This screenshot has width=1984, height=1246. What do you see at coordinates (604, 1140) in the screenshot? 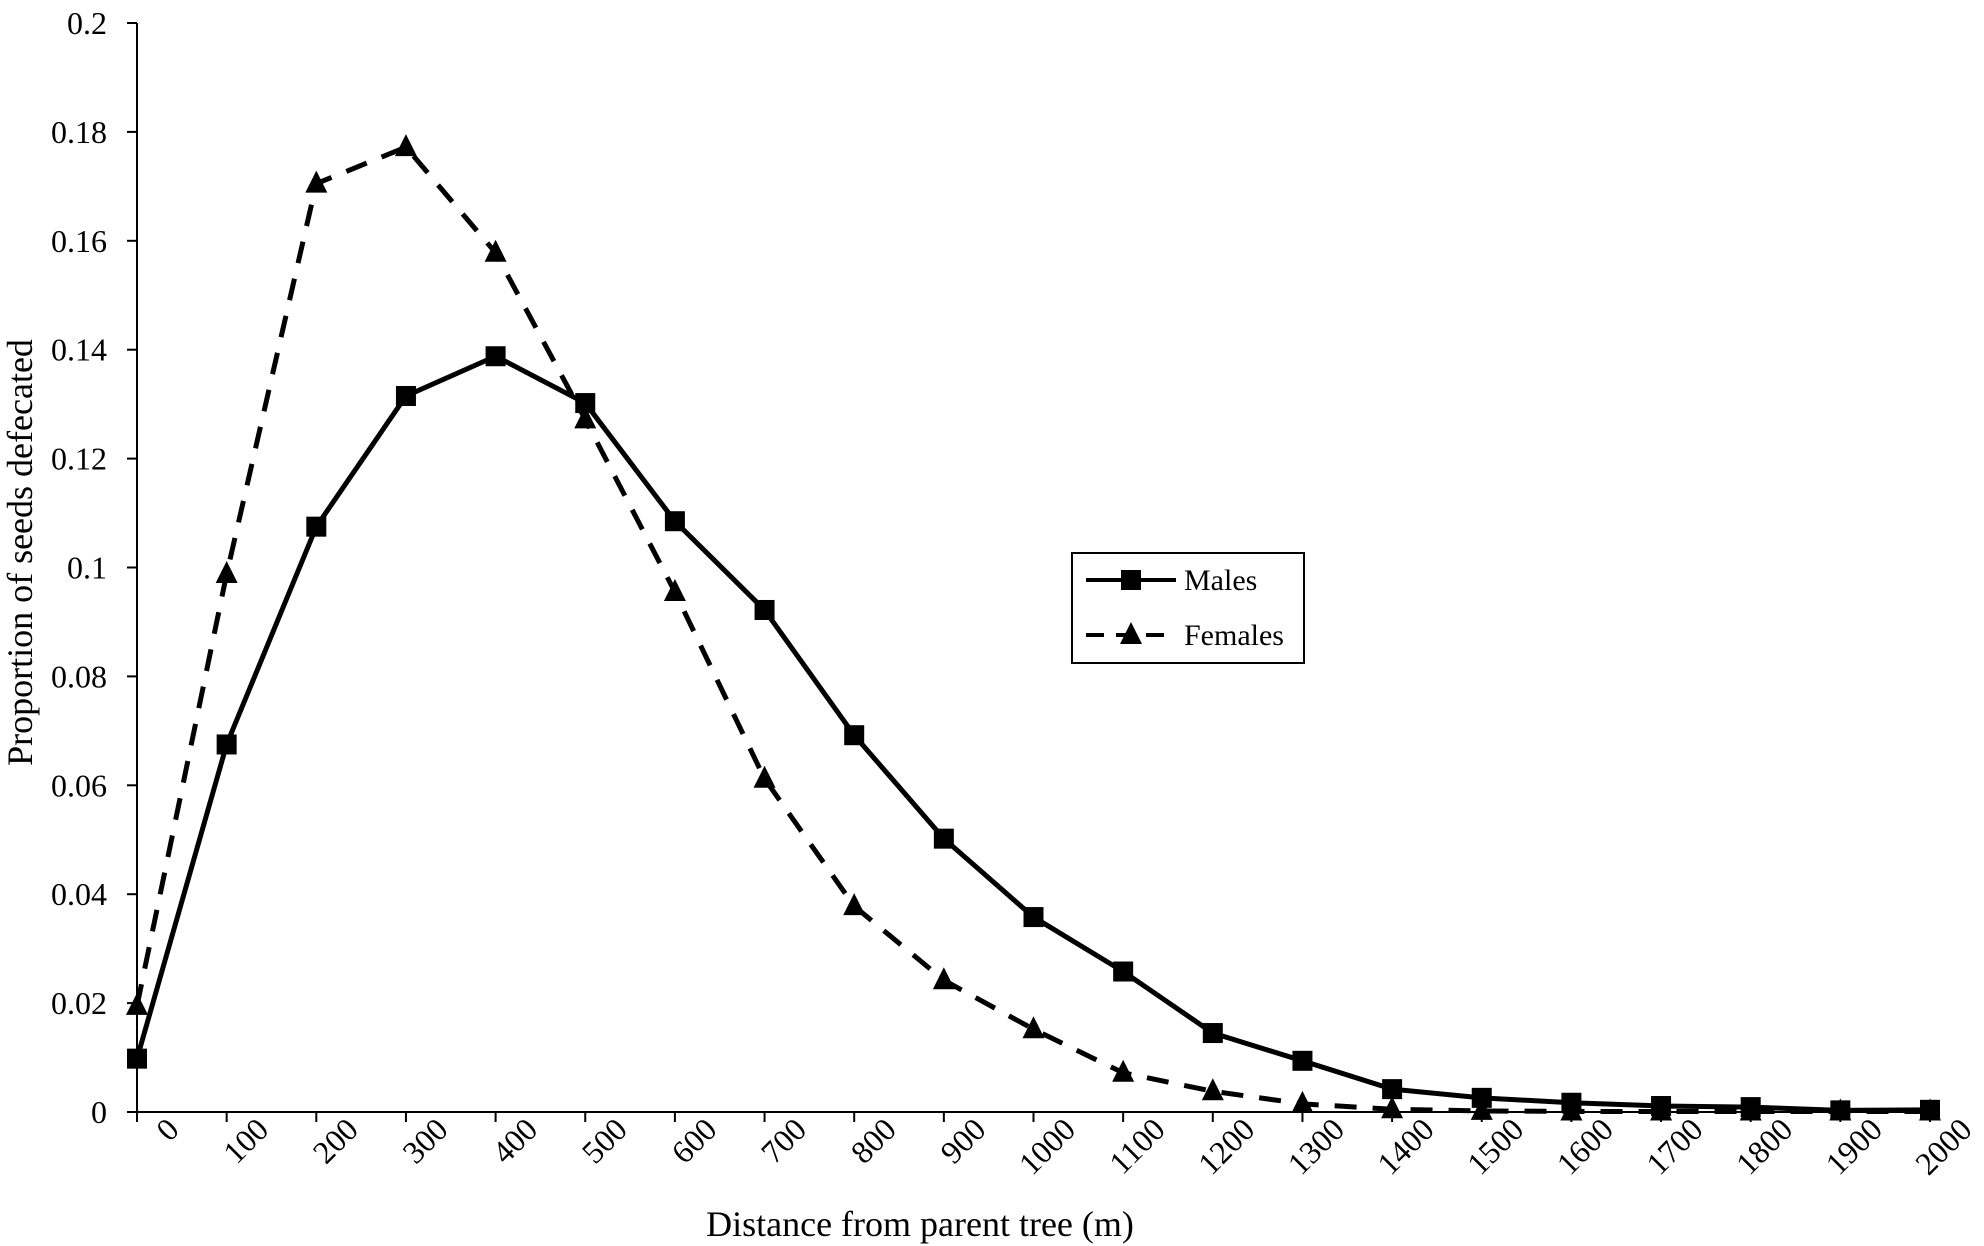
I see `x-tick-label: 500` at bounding box center [604, 1140].